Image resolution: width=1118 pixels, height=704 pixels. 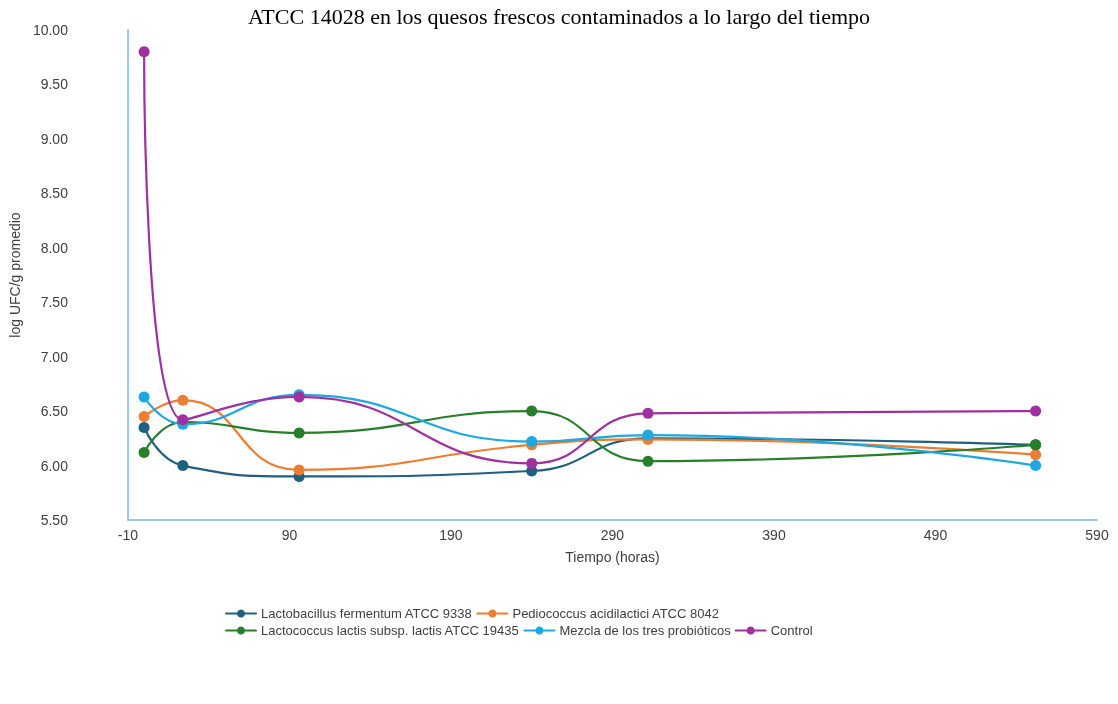 What do you see at coordinates (54, 356) in the screenshot?
I see `y-tick-label: 7.00` at bounding box center [54, 356].